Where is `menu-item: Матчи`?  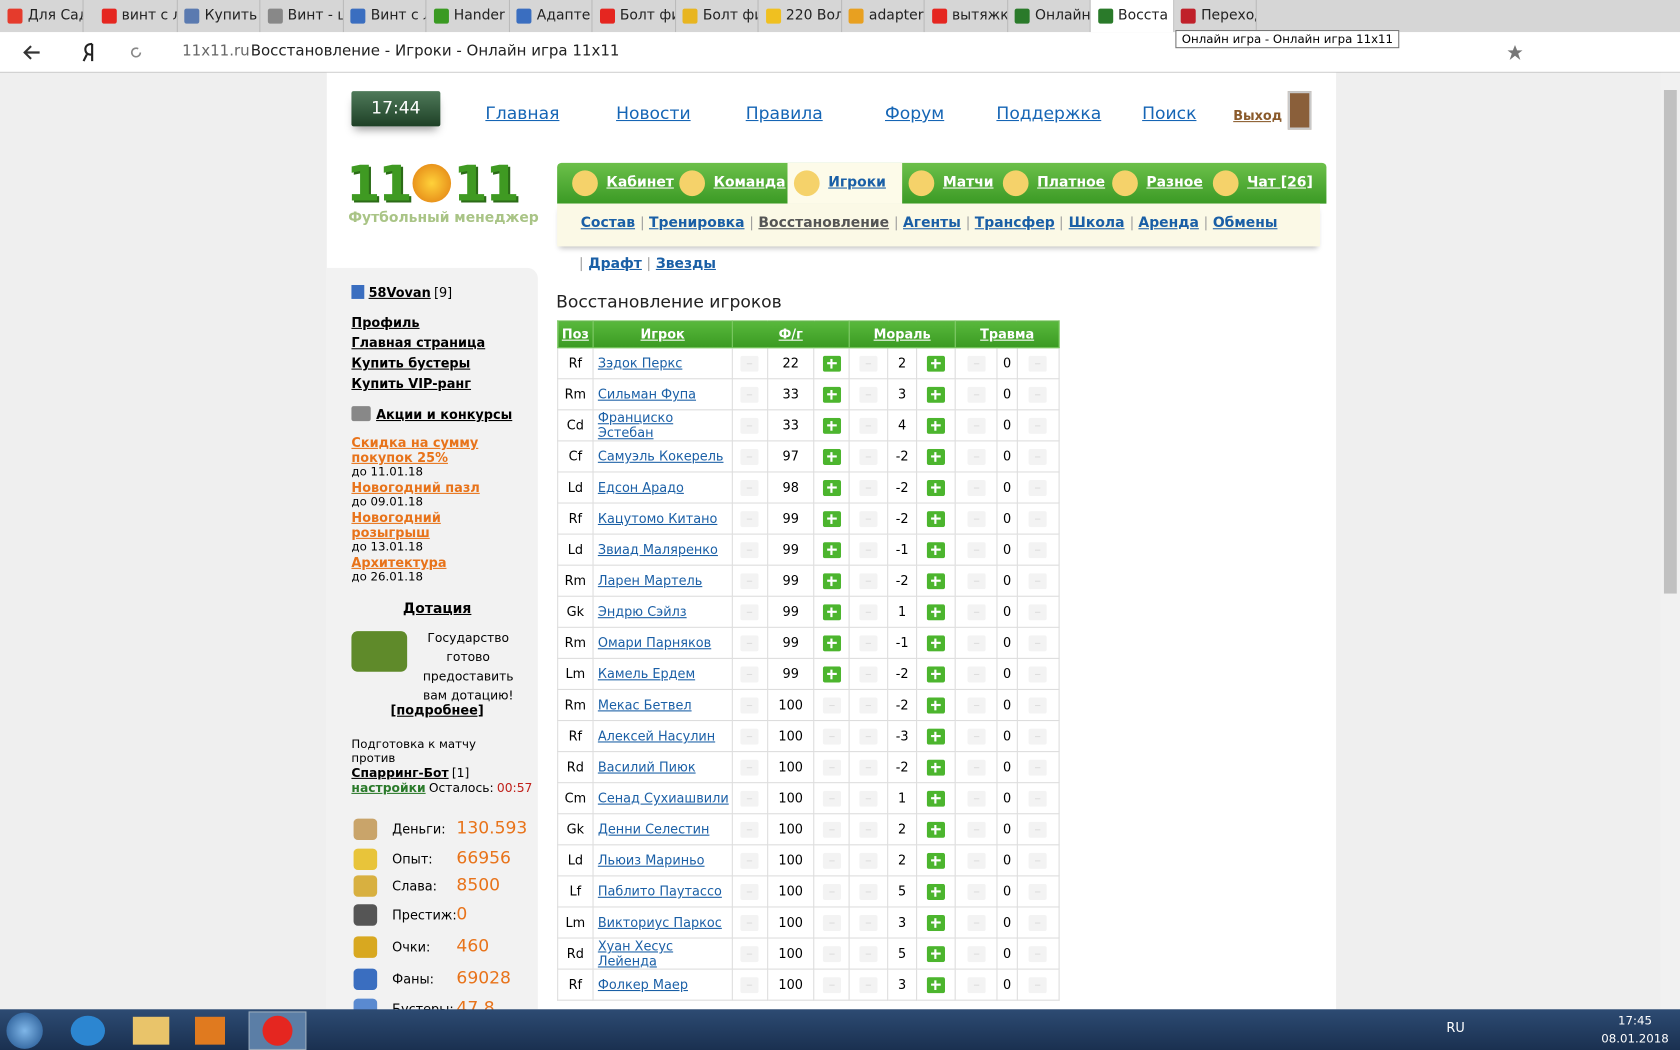 menu-item: Матчи is located at coordinates (949, 183).